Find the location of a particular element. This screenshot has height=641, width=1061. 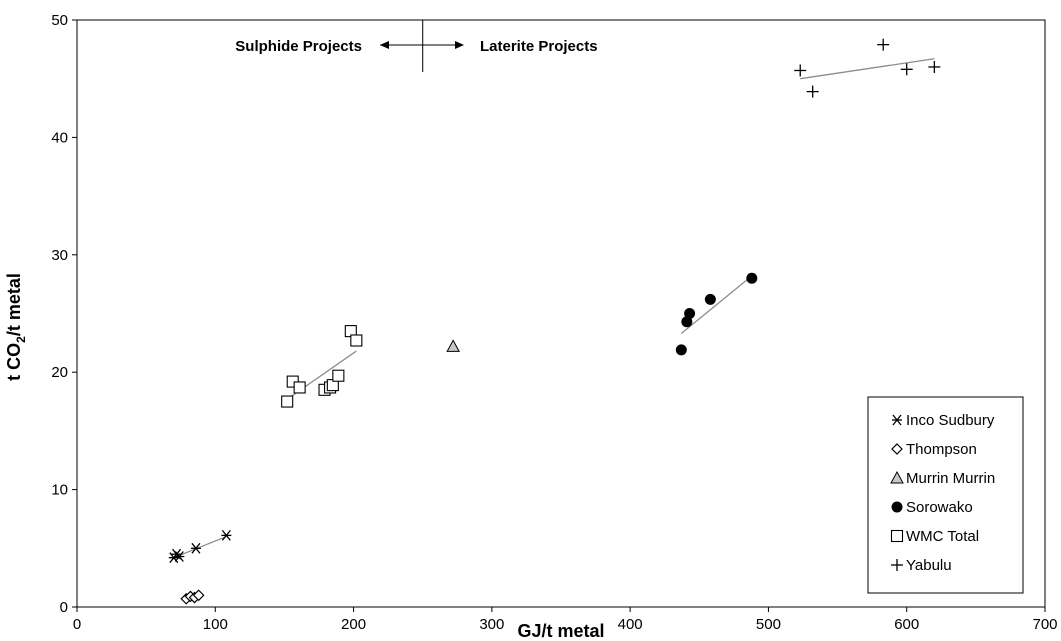

y-axis-title-sub: 2 is located at coordinates (21, 339).